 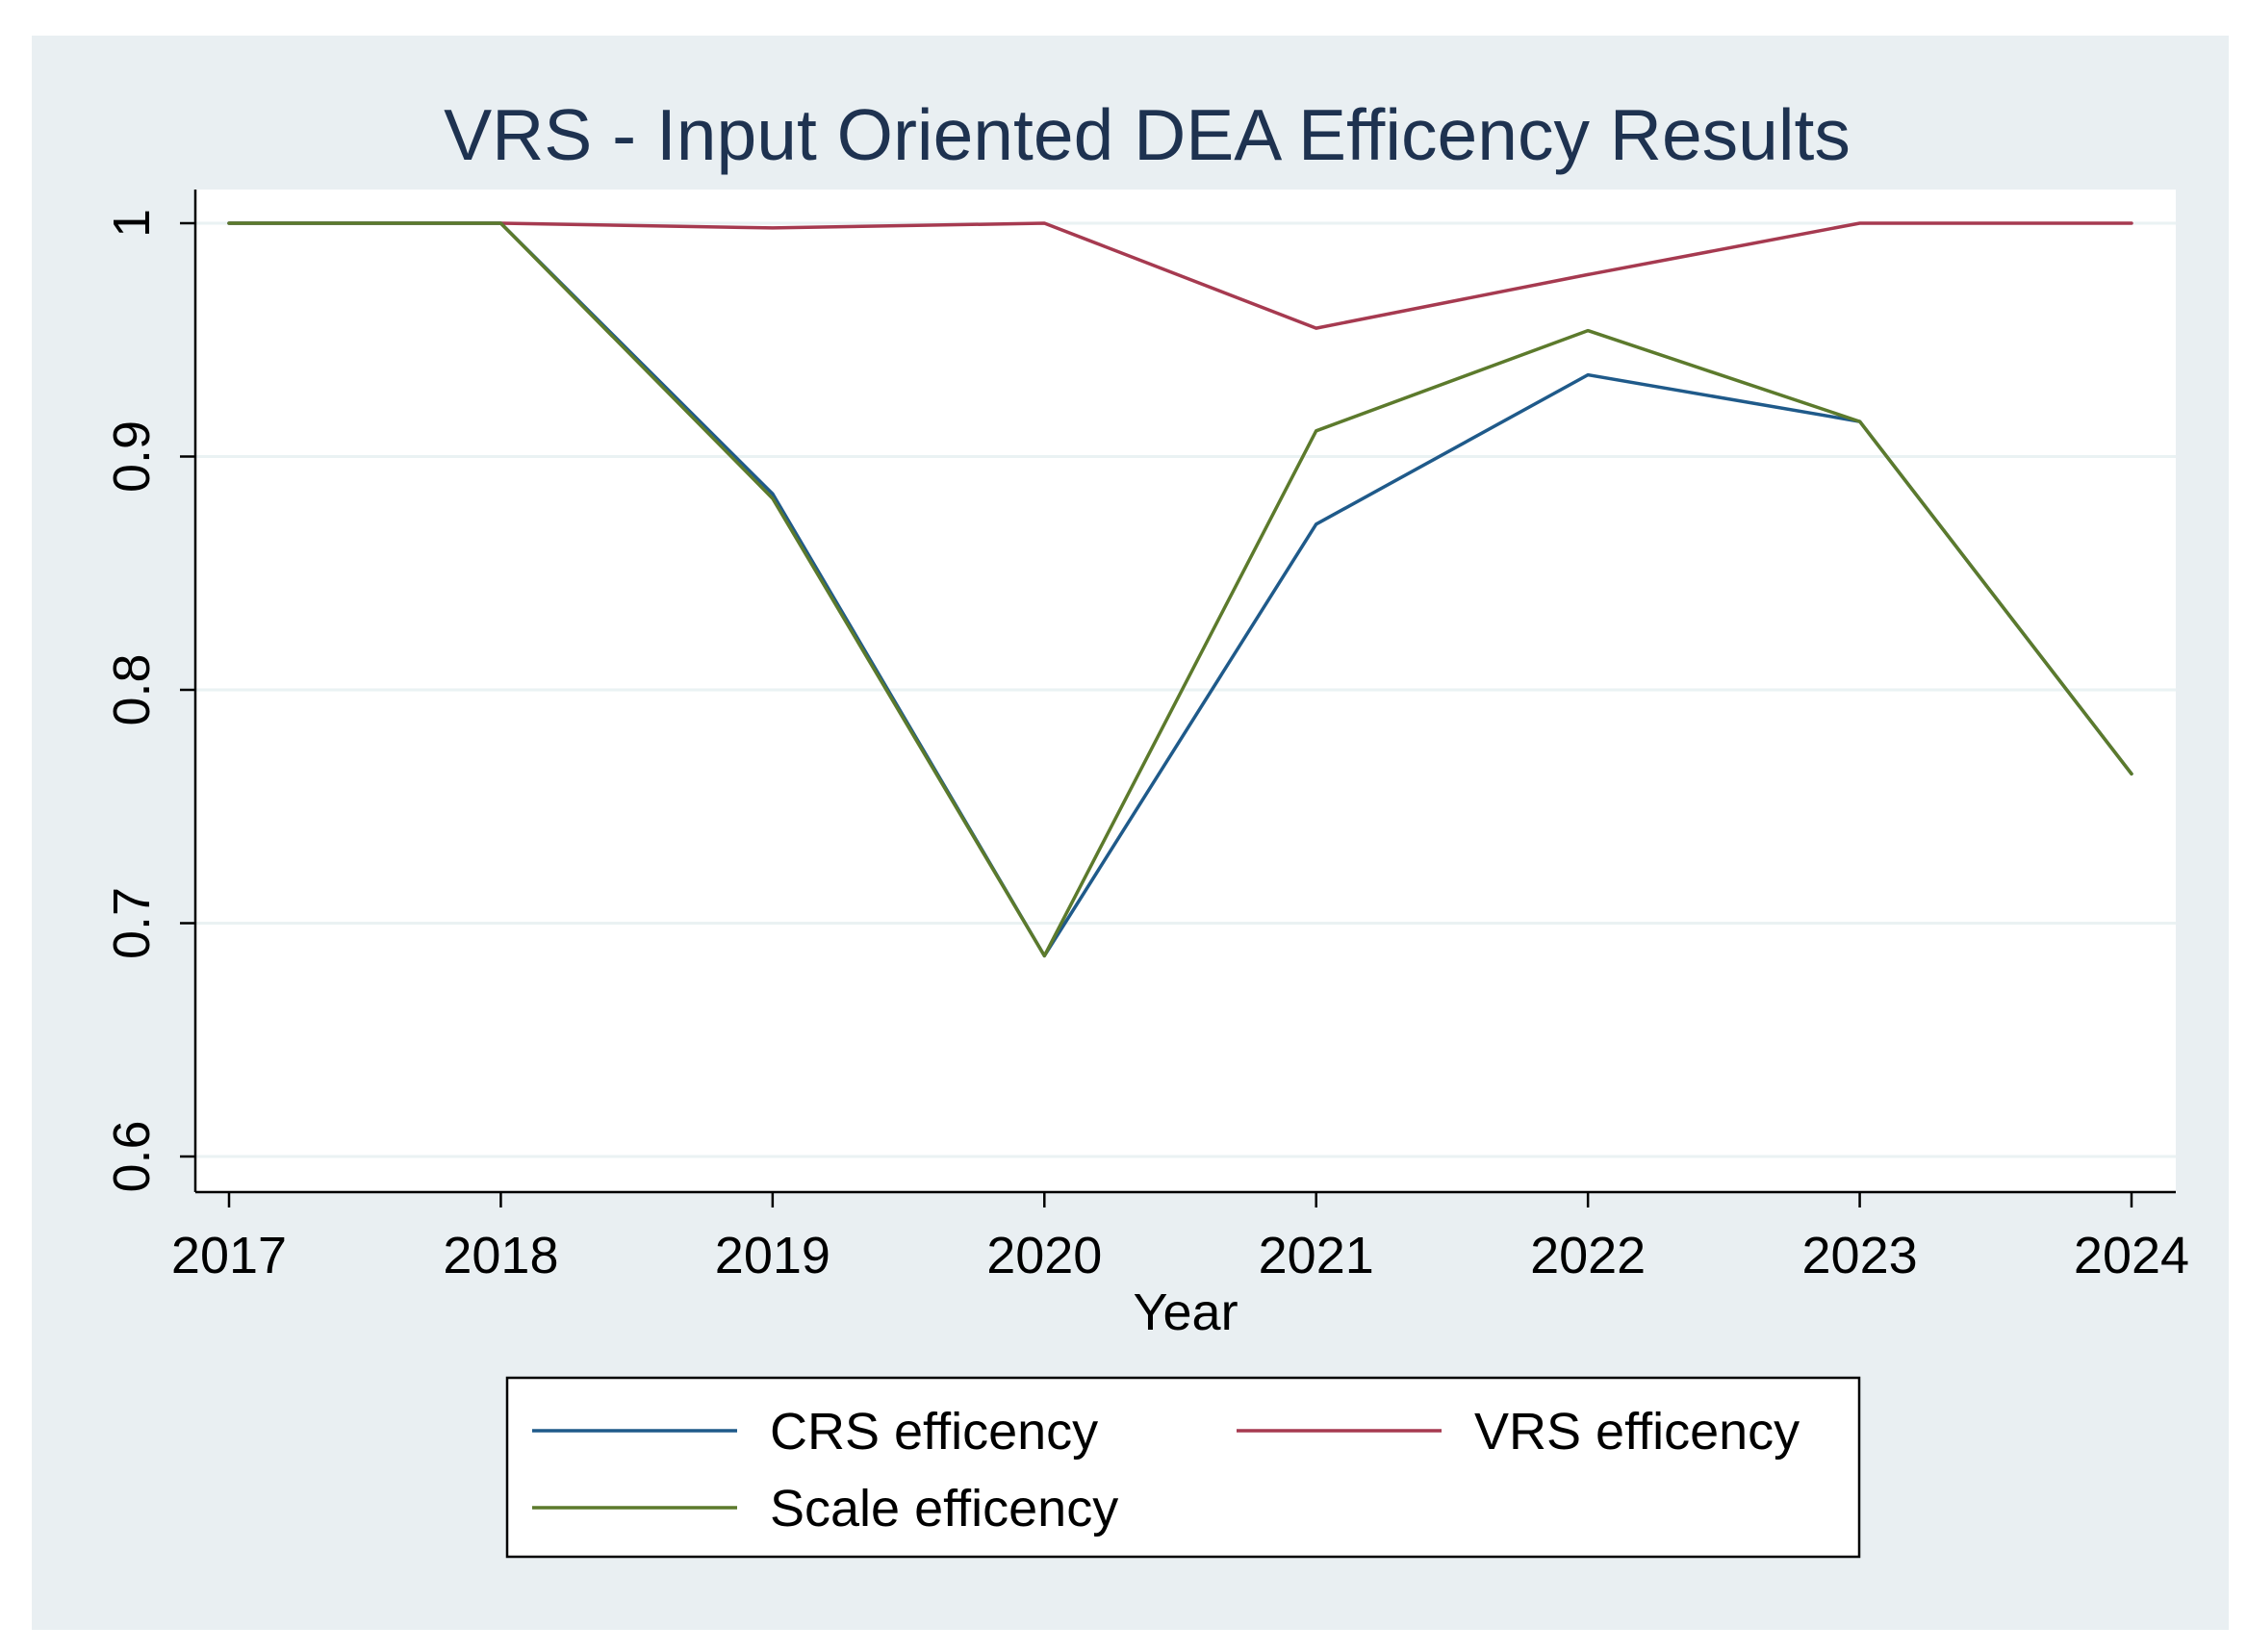 I want to click on x-tick-label-3: 2020, so click(x=1044, y=1255).